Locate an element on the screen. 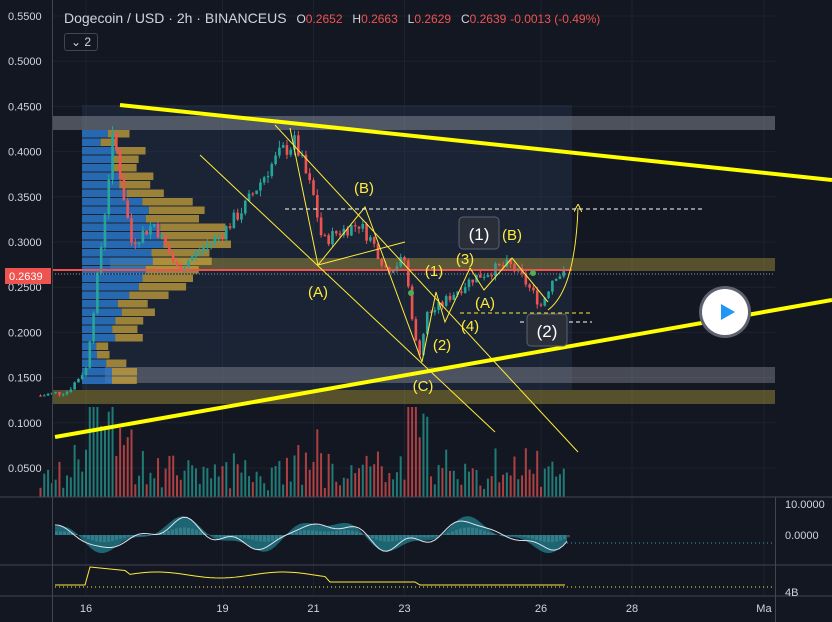 This screenshot has width=832, height=622. play-button is located at coordinates (725, 312).